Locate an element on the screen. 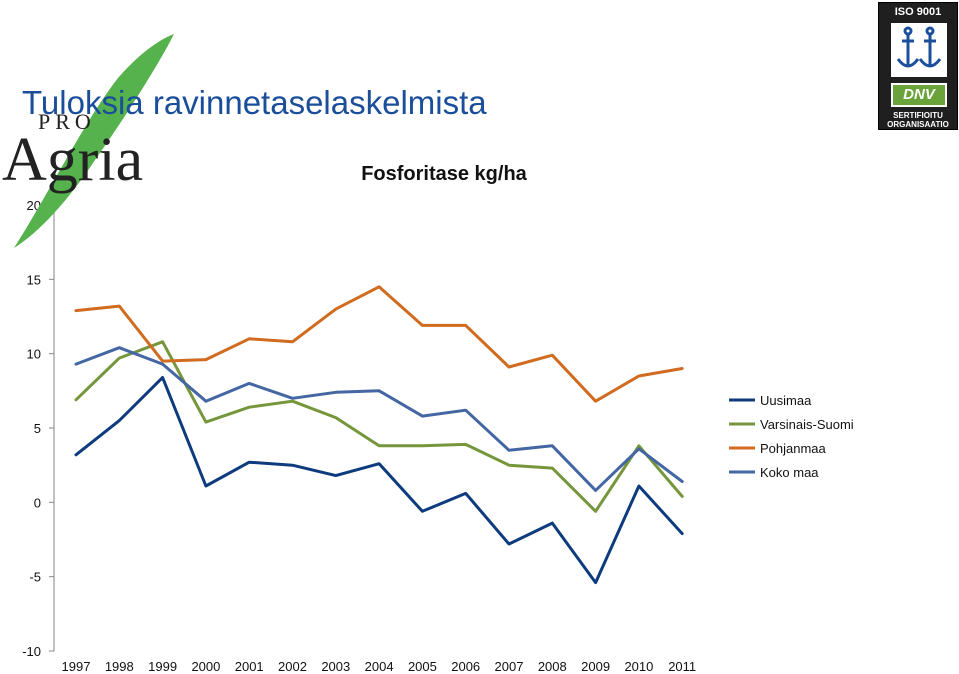  x-tick-label: 2010 is located at coordinates (638, 666).